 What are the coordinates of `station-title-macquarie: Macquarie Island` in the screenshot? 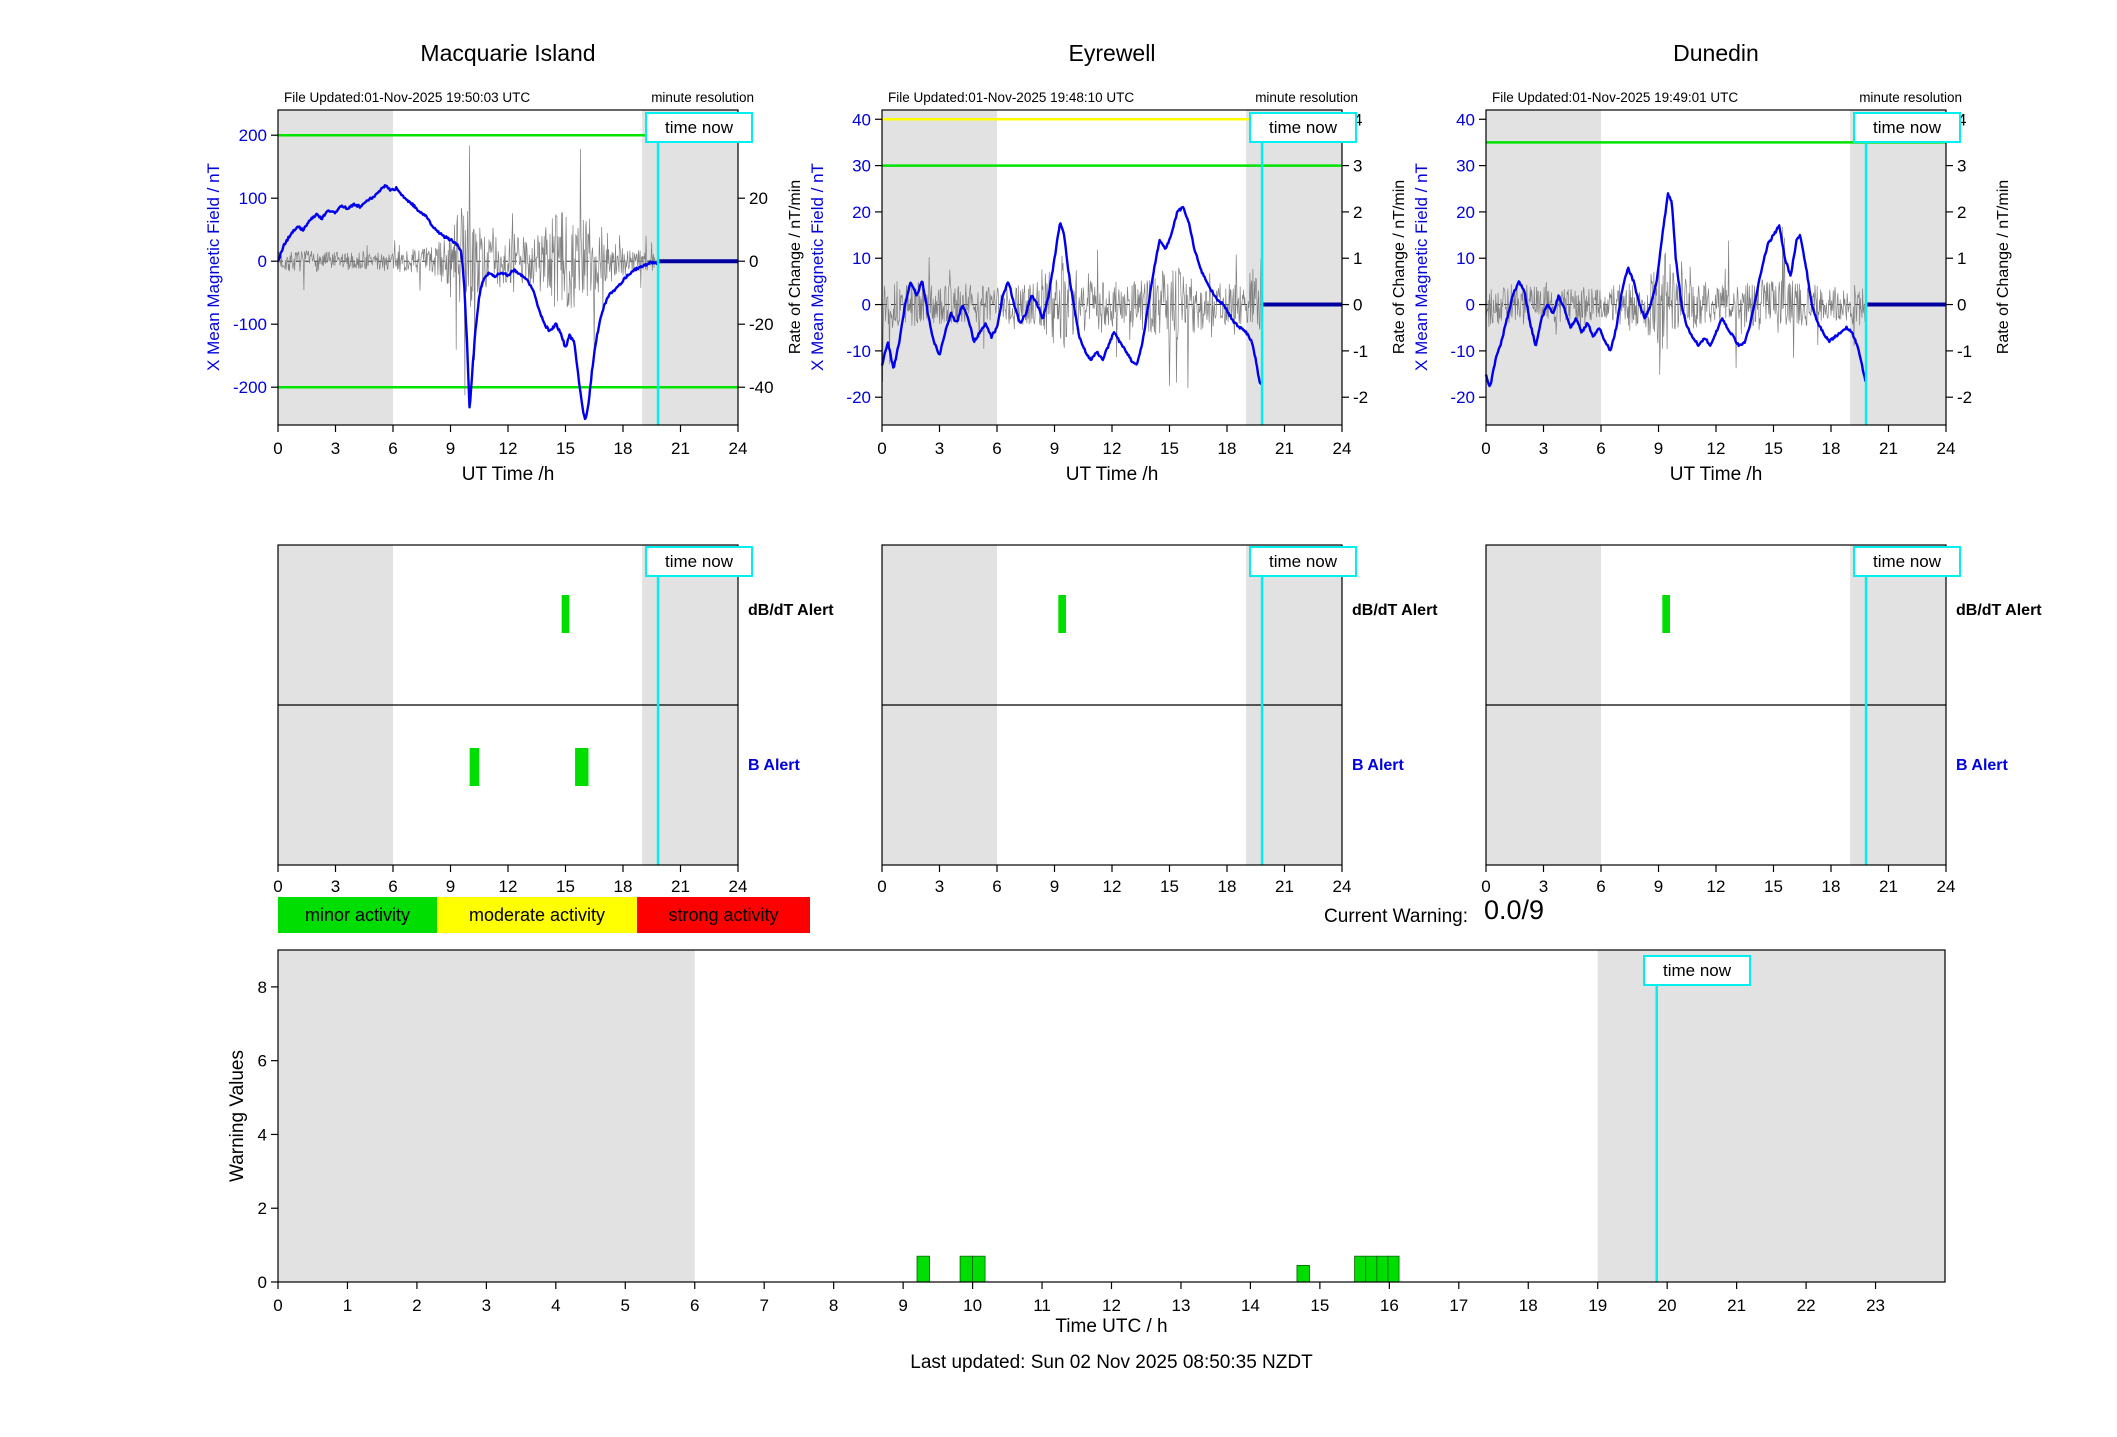 It's located at (508, 53).